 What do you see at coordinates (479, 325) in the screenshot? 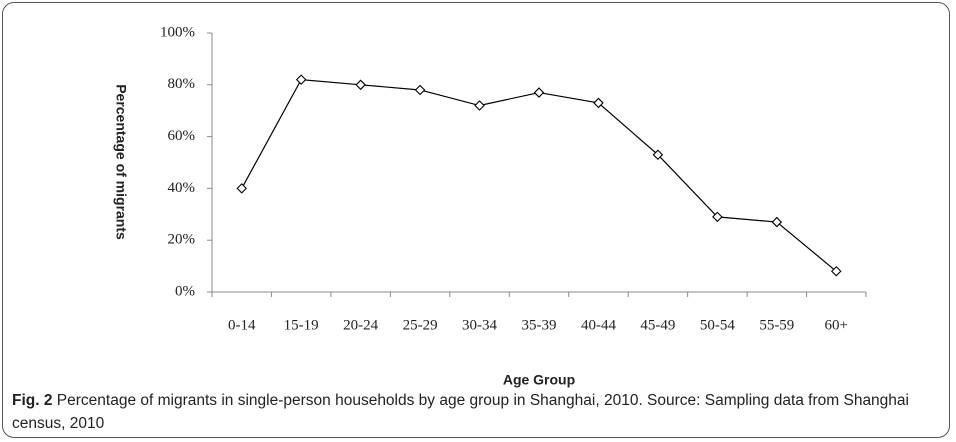
I see `x-tick-label: 30-34` at bounding box center [479, 325].